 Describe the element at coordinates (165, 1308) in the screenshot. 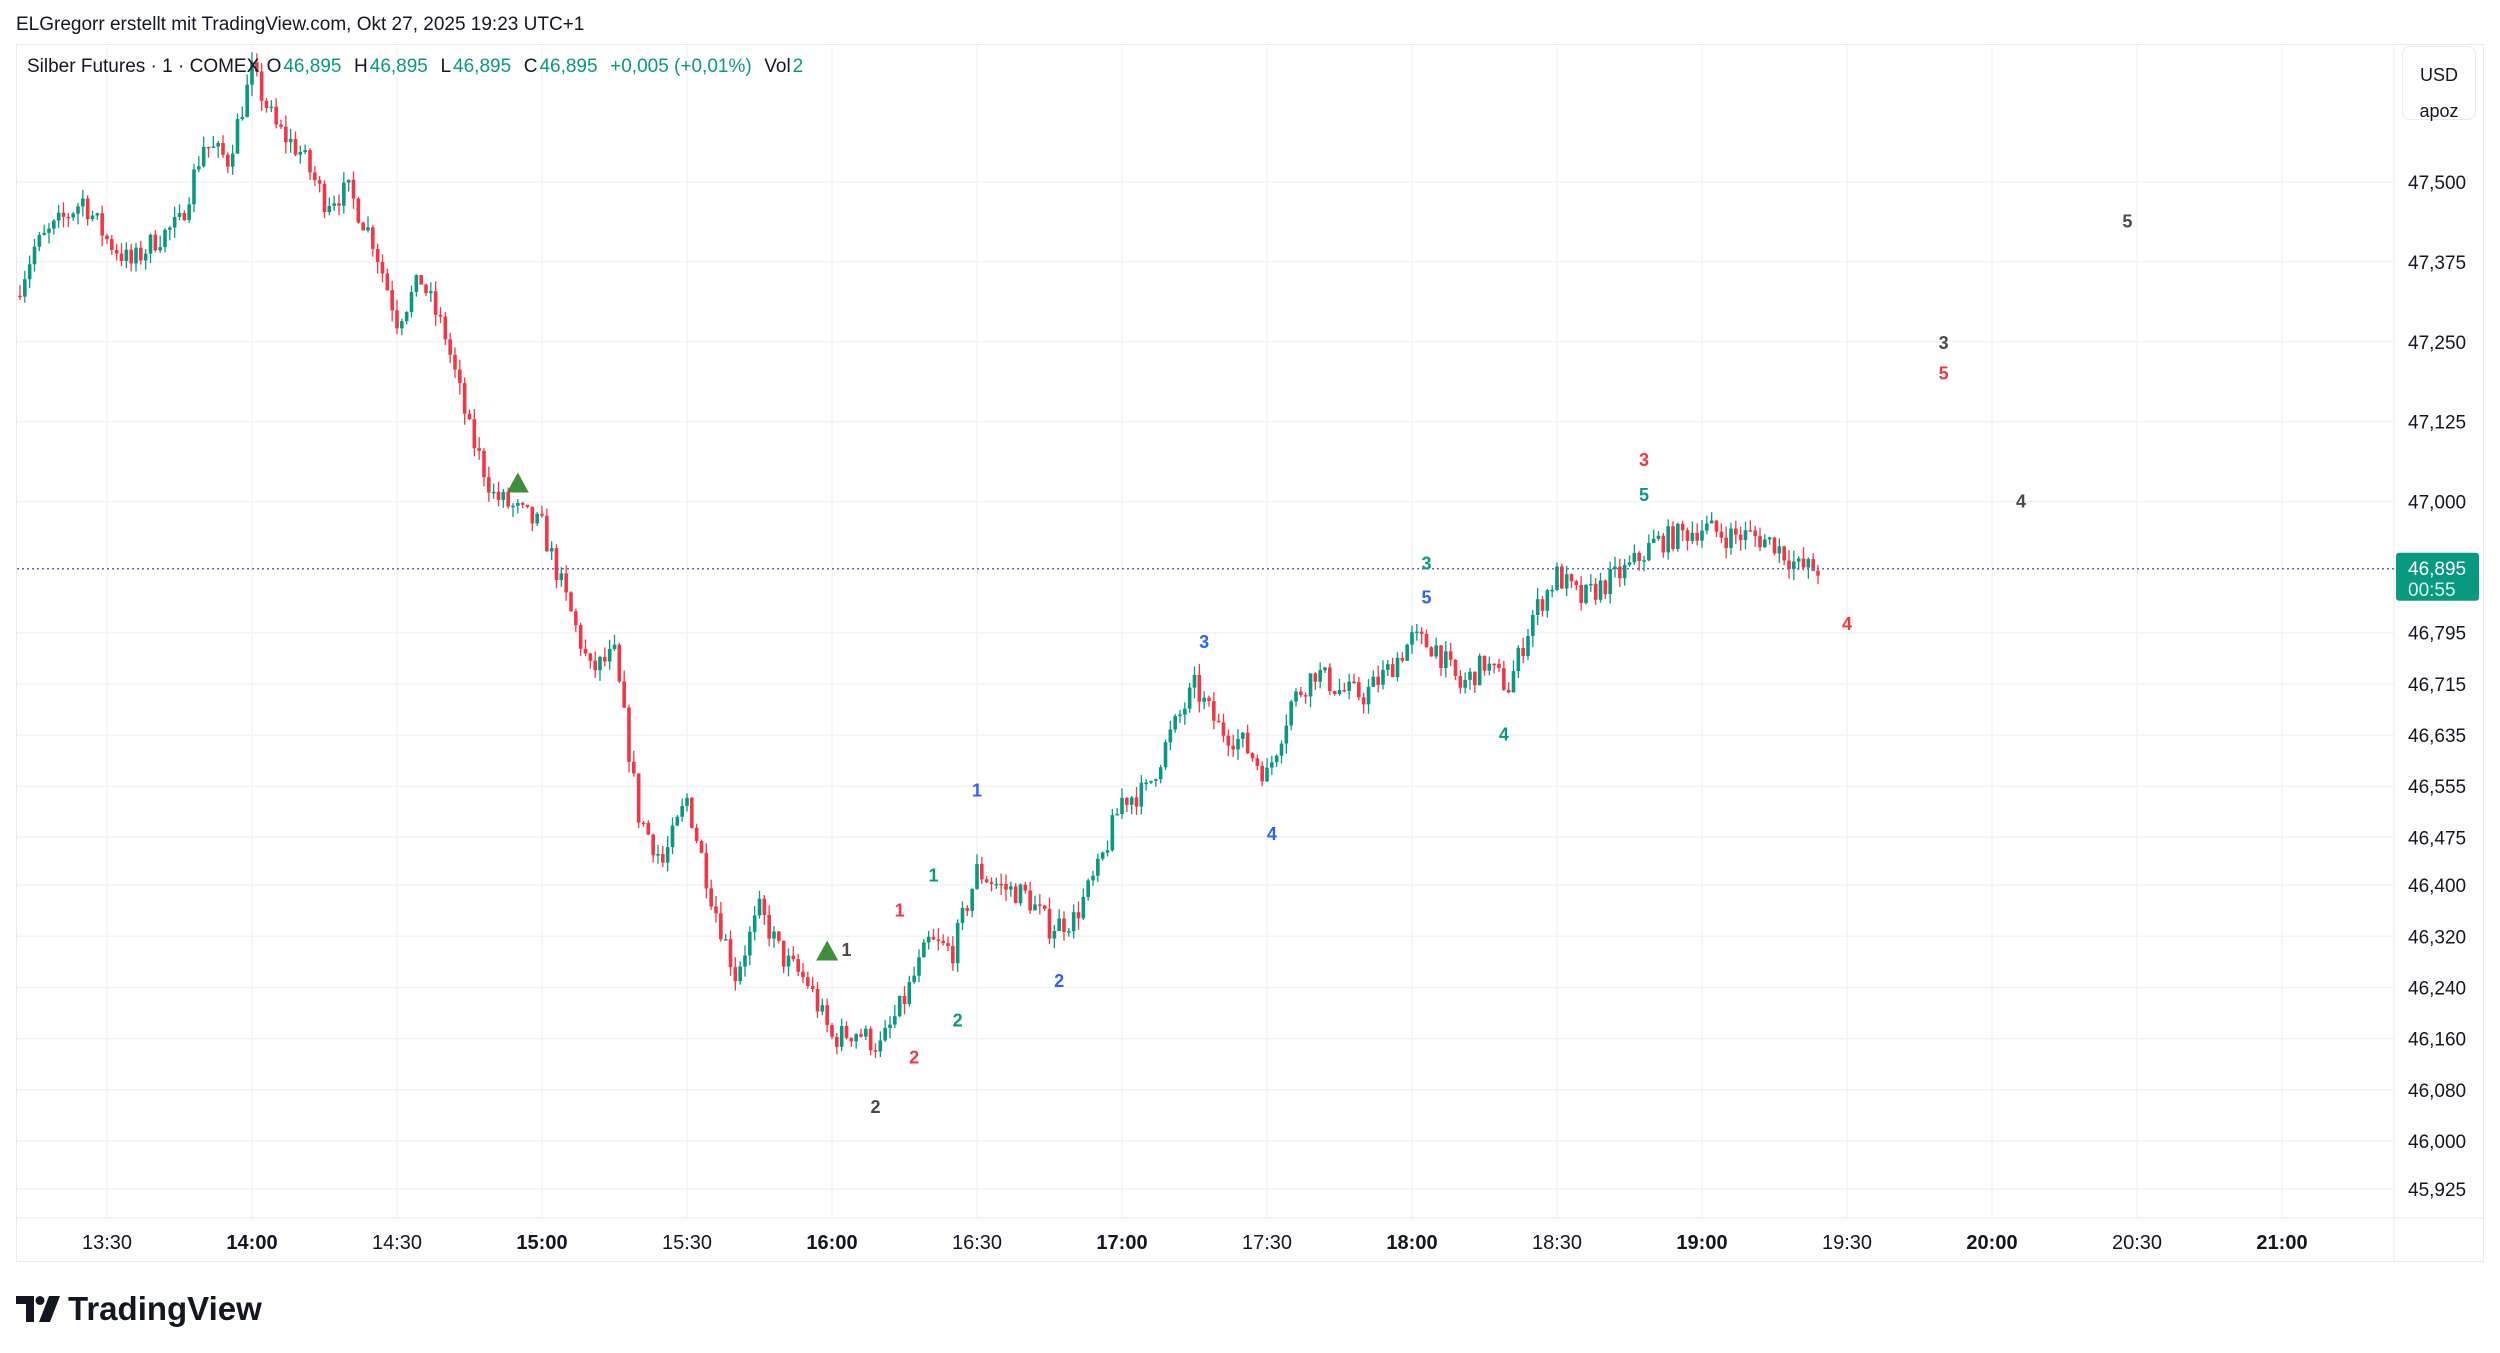

I see `brand-name: TradingView` at that location.